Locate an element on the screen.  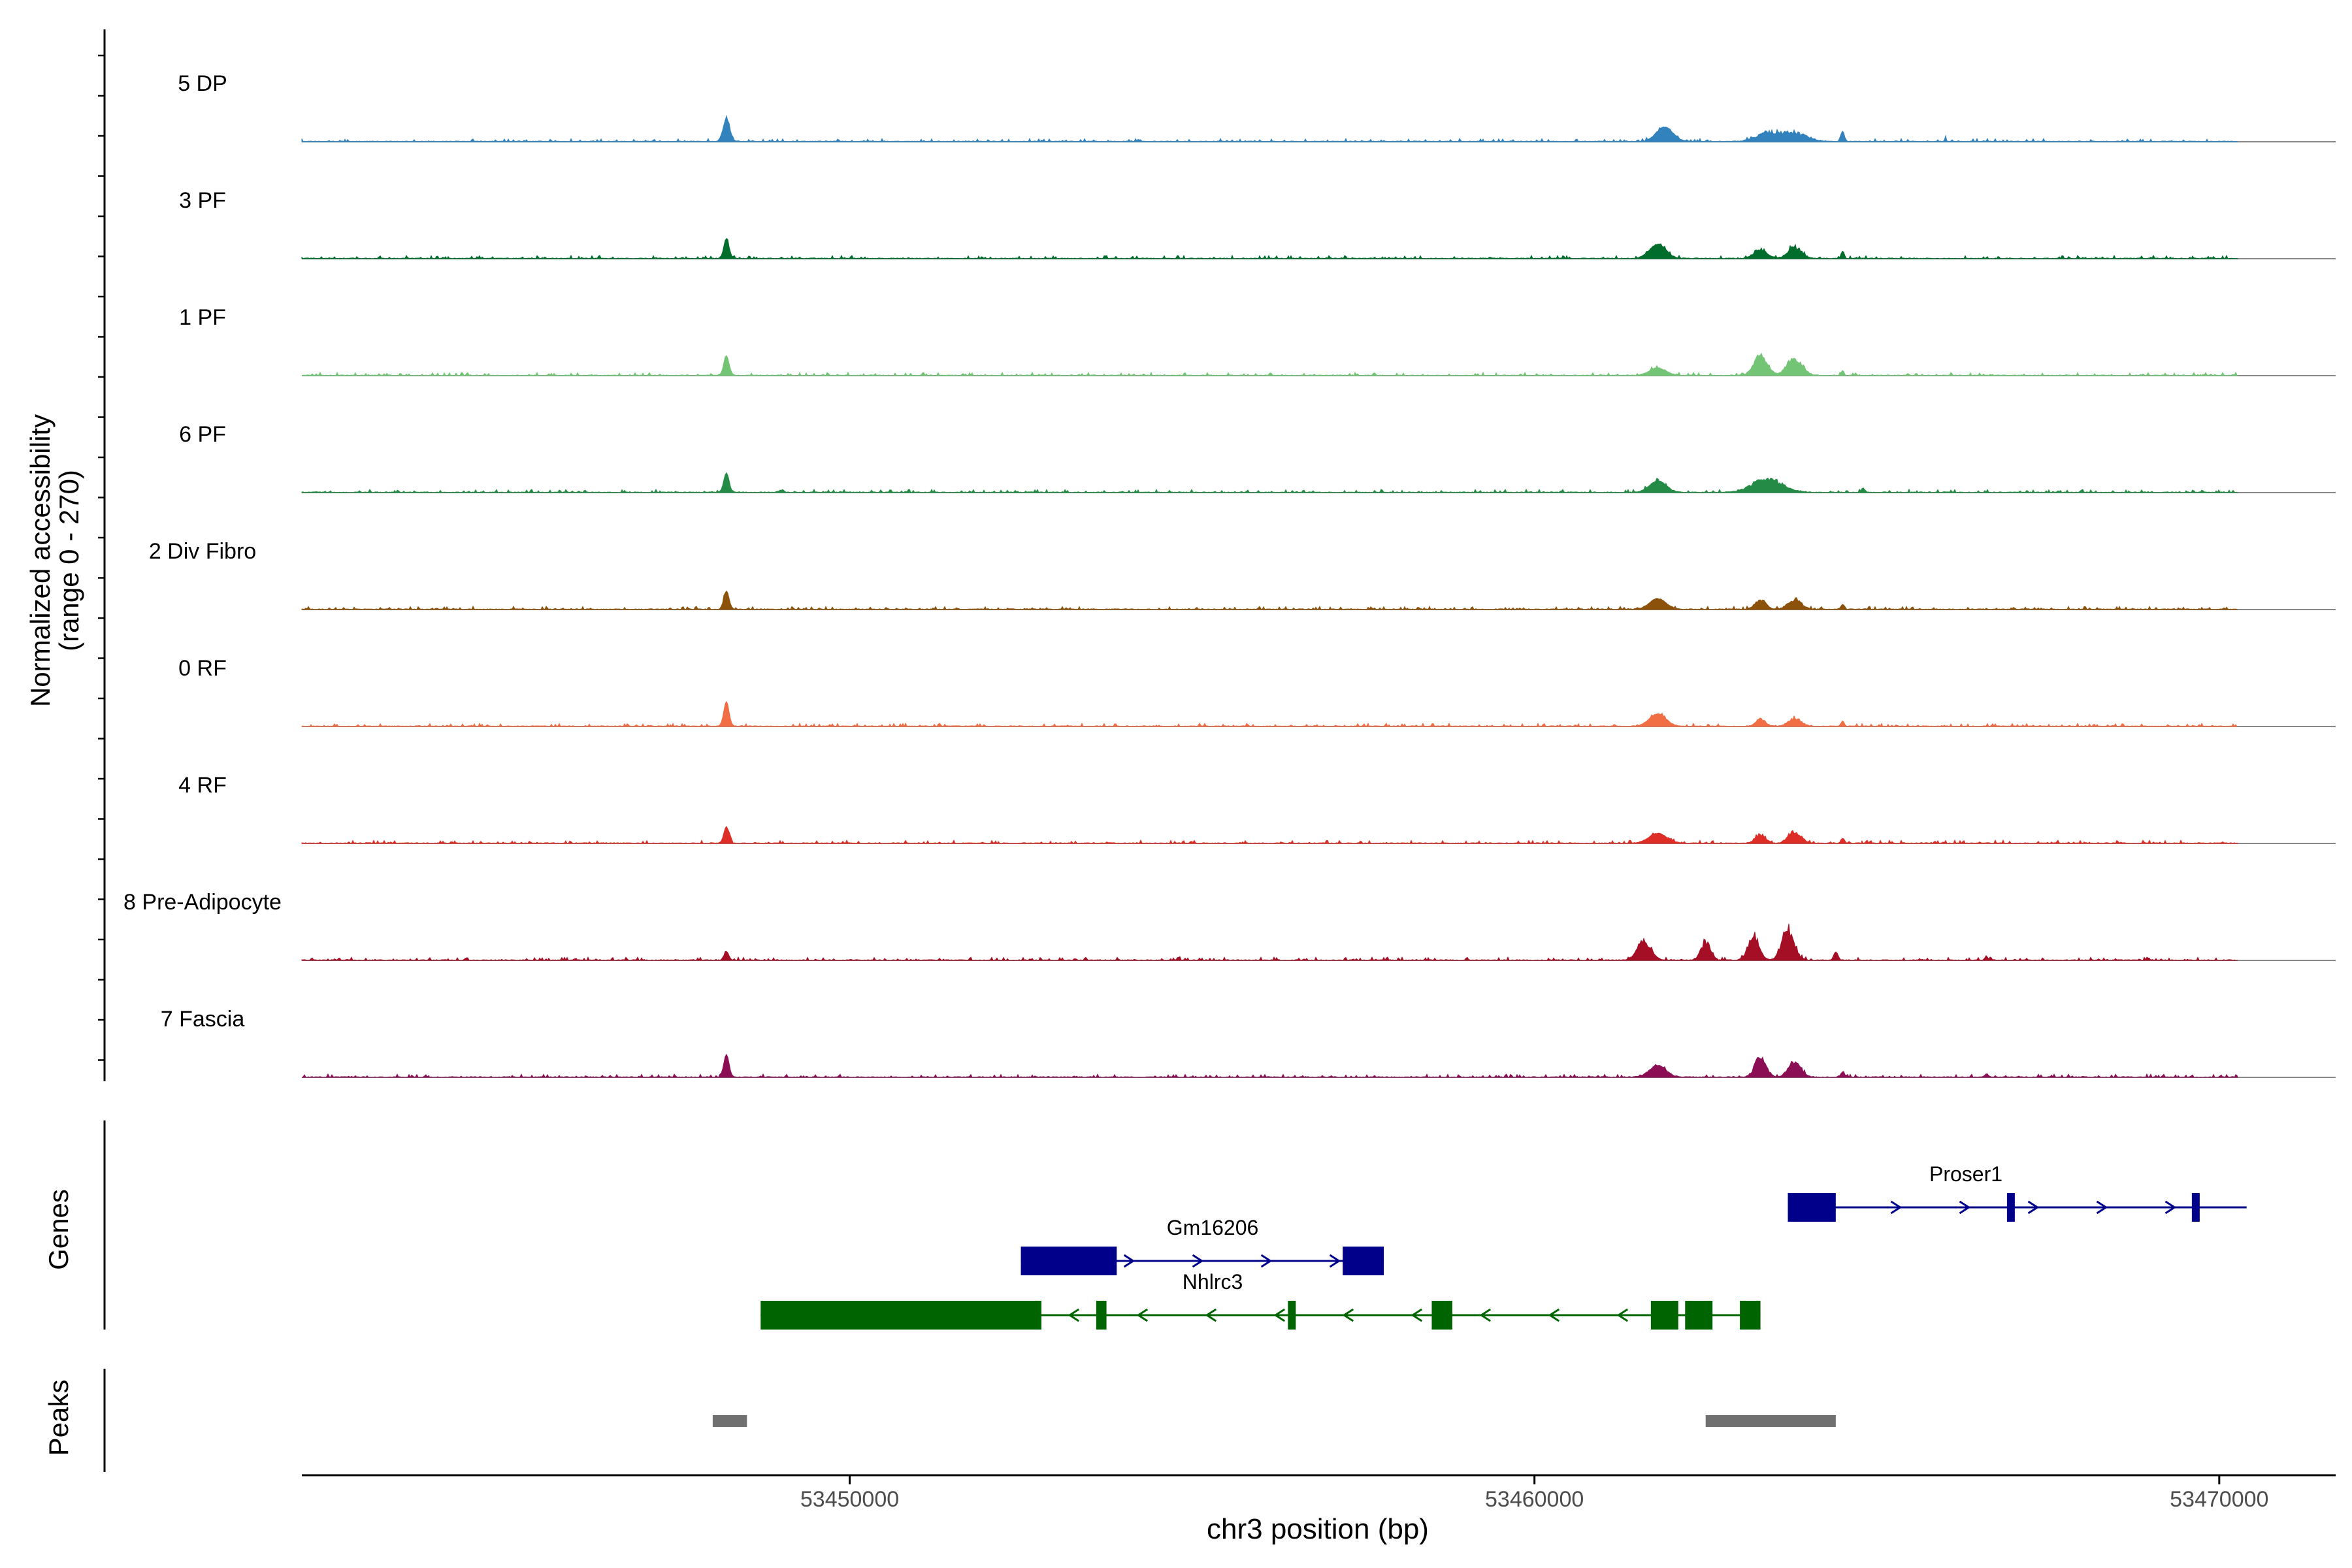
track-7-fascia: 7 Fascia is located at coordinates (1248, 1043).